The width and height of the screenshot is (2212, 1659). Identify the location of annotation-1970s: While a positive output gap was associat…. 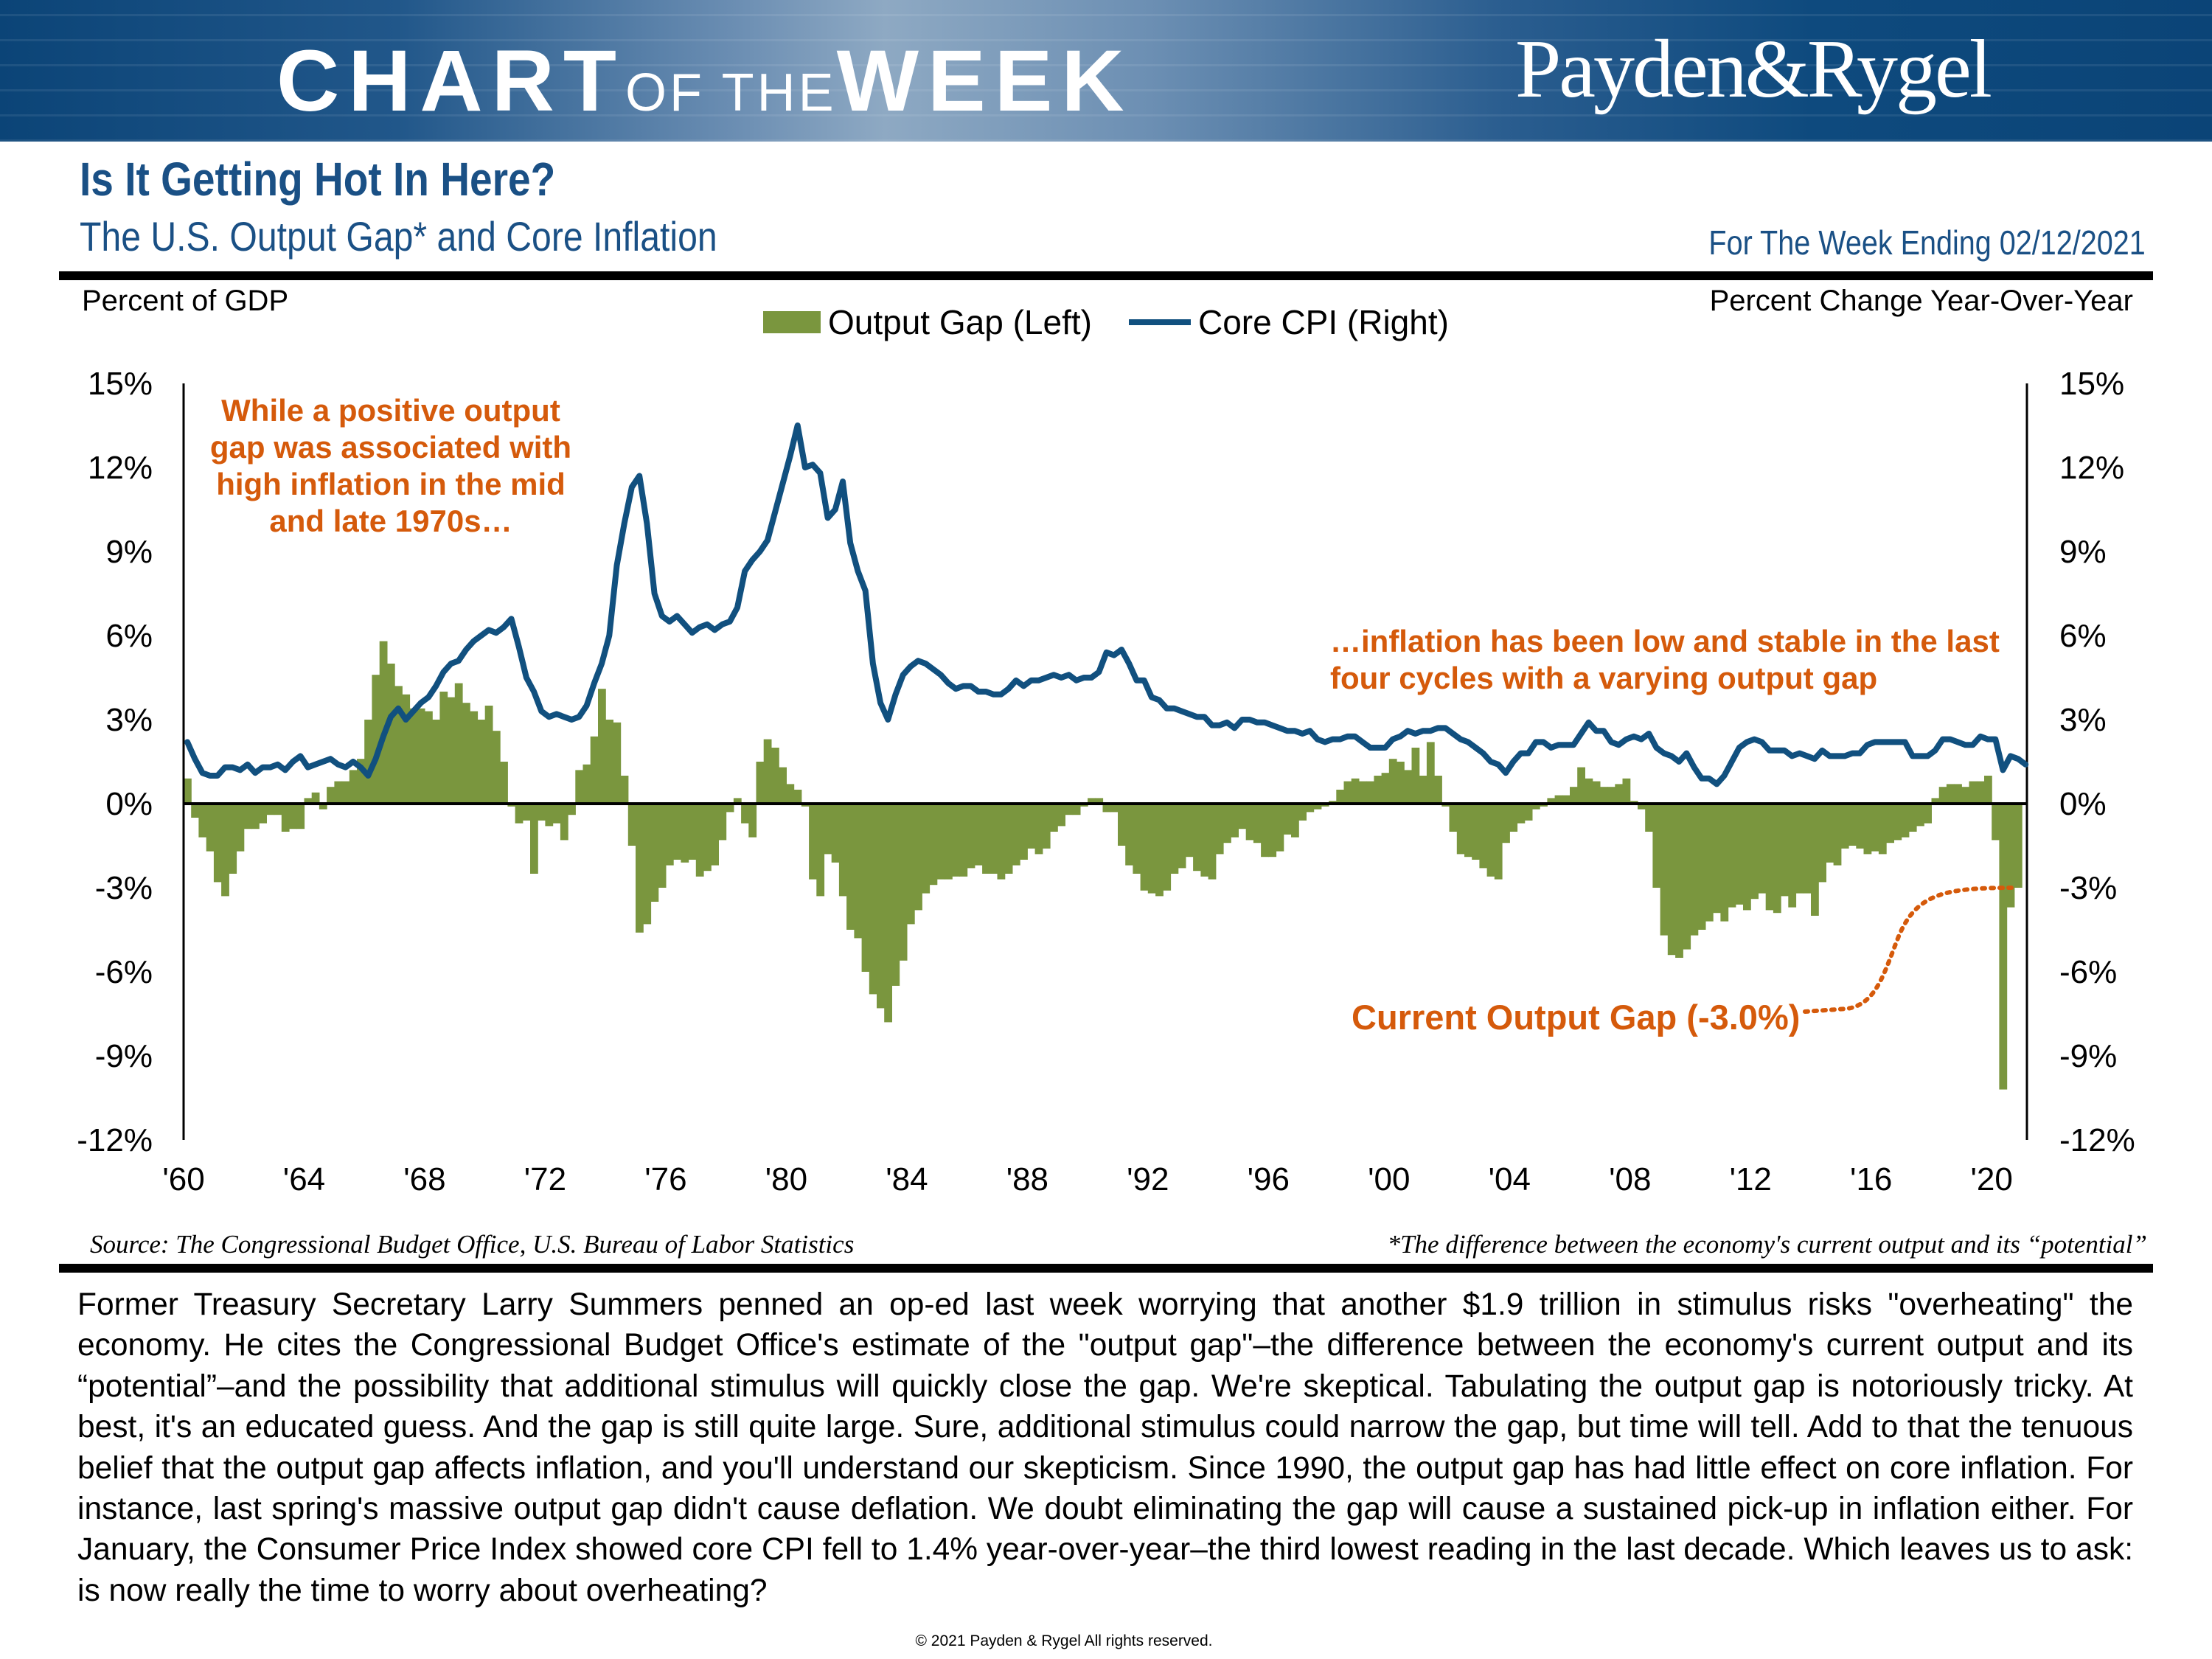
(391, 466).